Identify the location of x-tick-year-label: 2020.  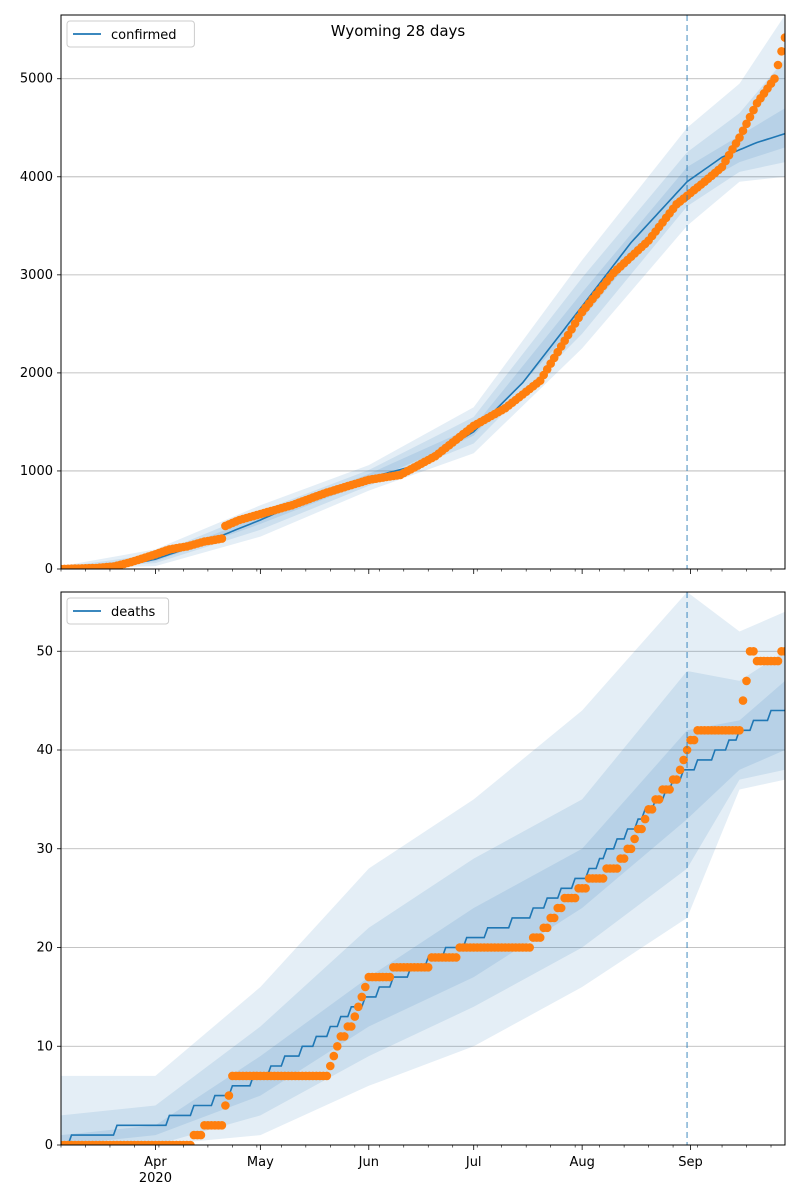
(155, 1178).